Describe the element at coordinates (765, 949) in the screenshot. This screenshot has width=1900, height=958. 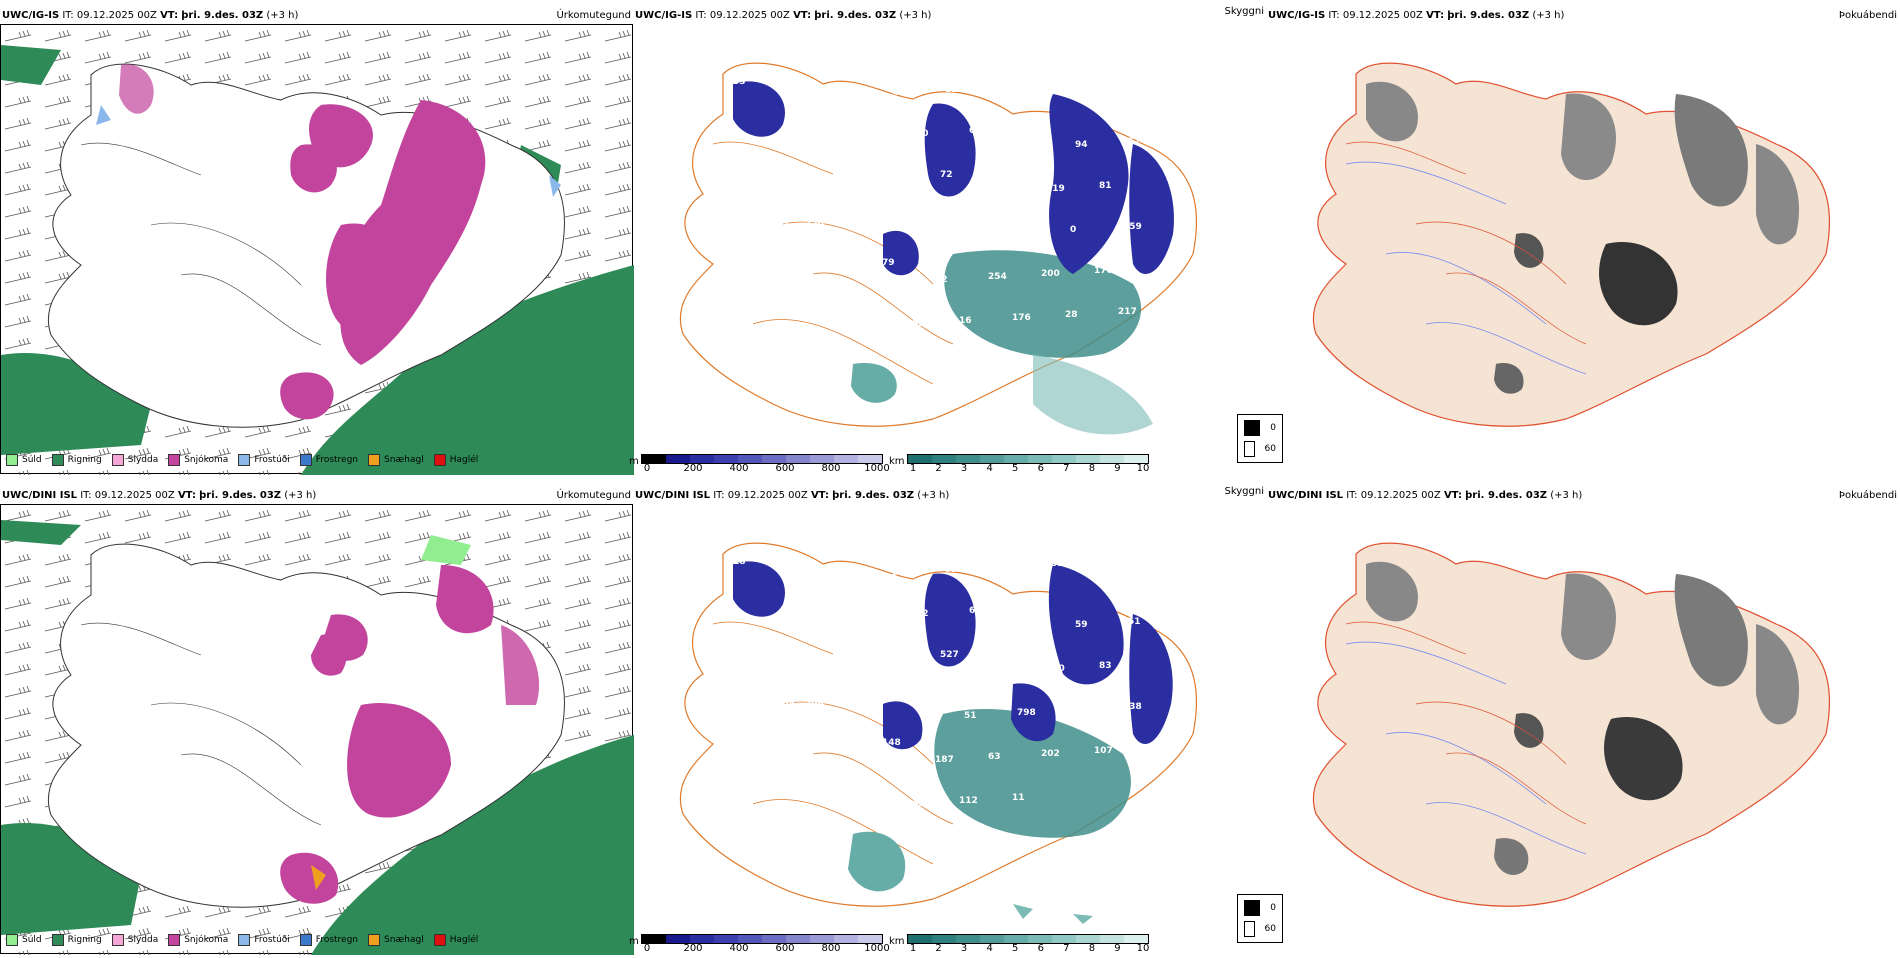
I see `colorbar-ticks: 0 200 400 600 800 1000` at that location.